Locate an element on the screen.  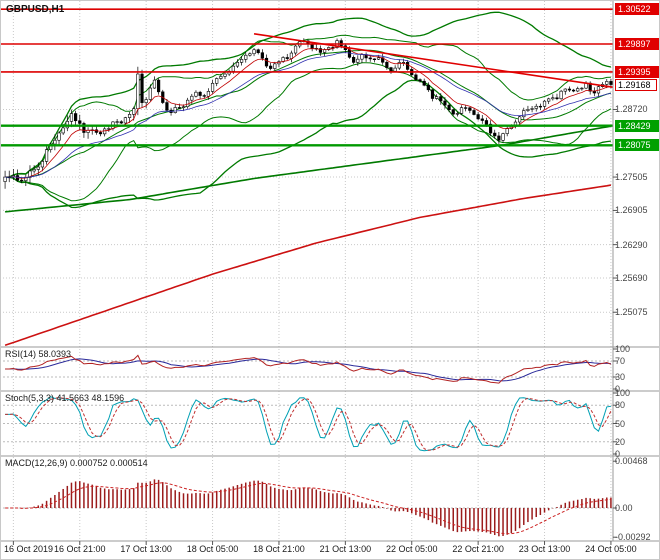
time-tick-label: 16 Oct 21:00 is located at coordinates (79, 549).